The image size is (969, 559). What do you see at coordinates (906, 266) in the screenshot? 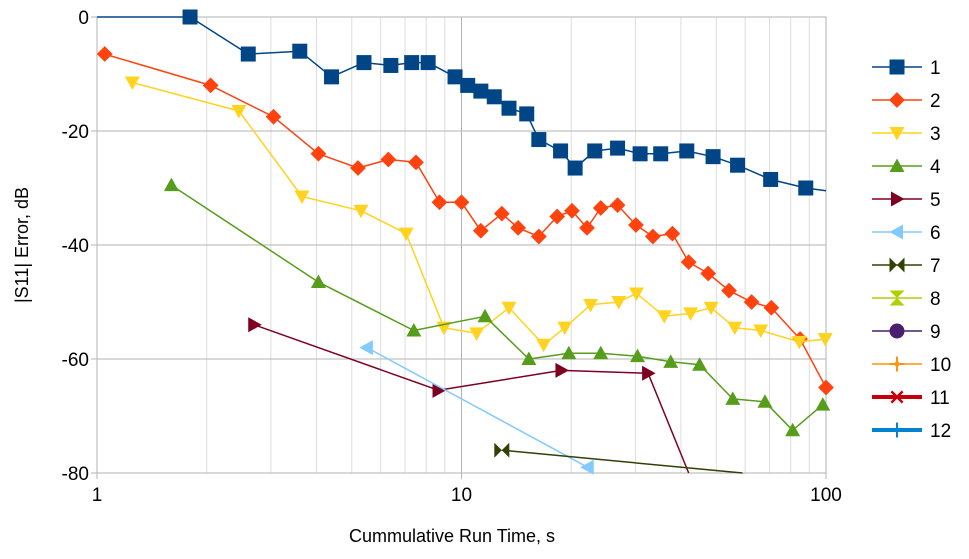
I see `legend-item-7: 7` at bounding box center [906, 266].